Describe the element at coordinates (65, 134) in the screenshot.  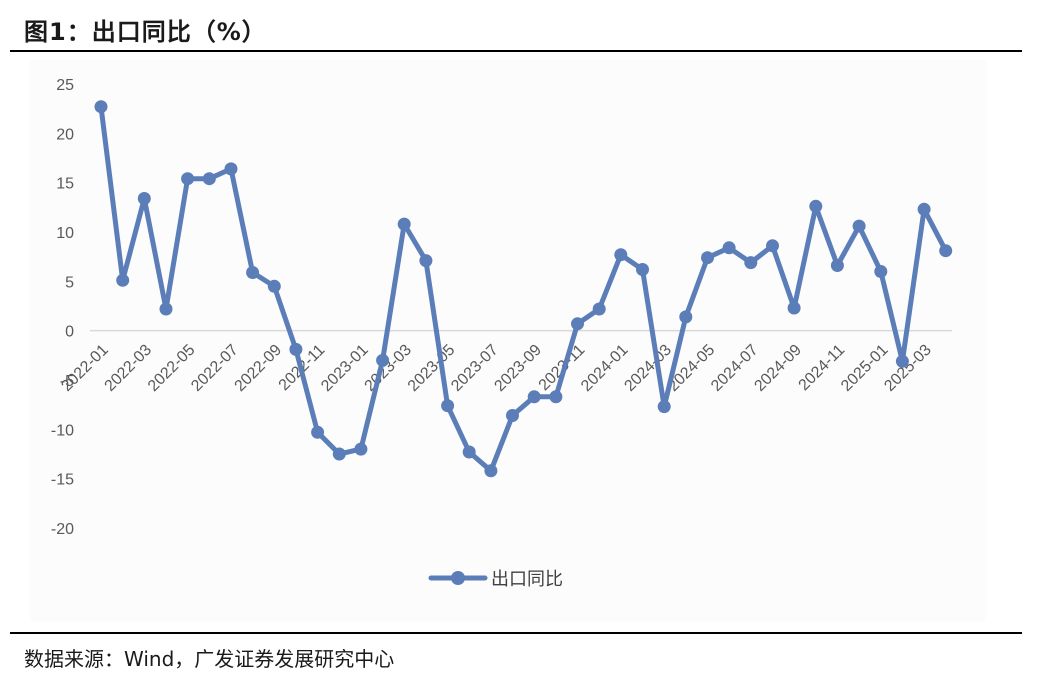
I see `y-tick-label: 20` at that location.